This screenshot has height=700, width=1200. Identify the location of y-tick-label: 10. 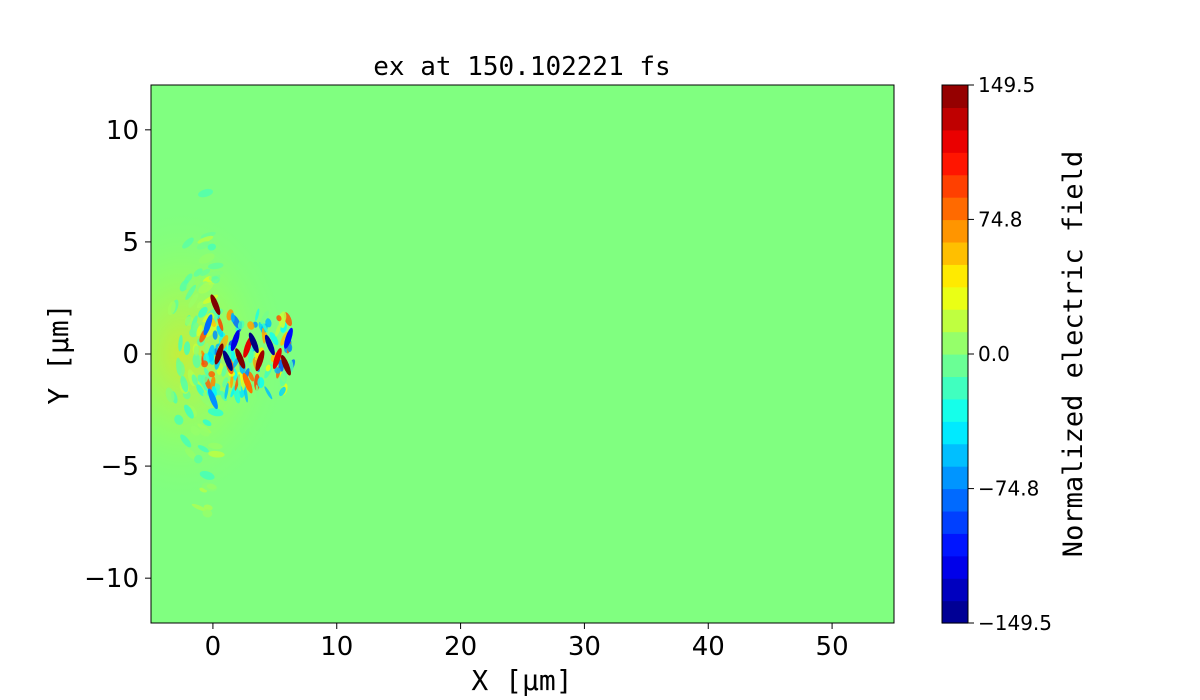
(122, 131).